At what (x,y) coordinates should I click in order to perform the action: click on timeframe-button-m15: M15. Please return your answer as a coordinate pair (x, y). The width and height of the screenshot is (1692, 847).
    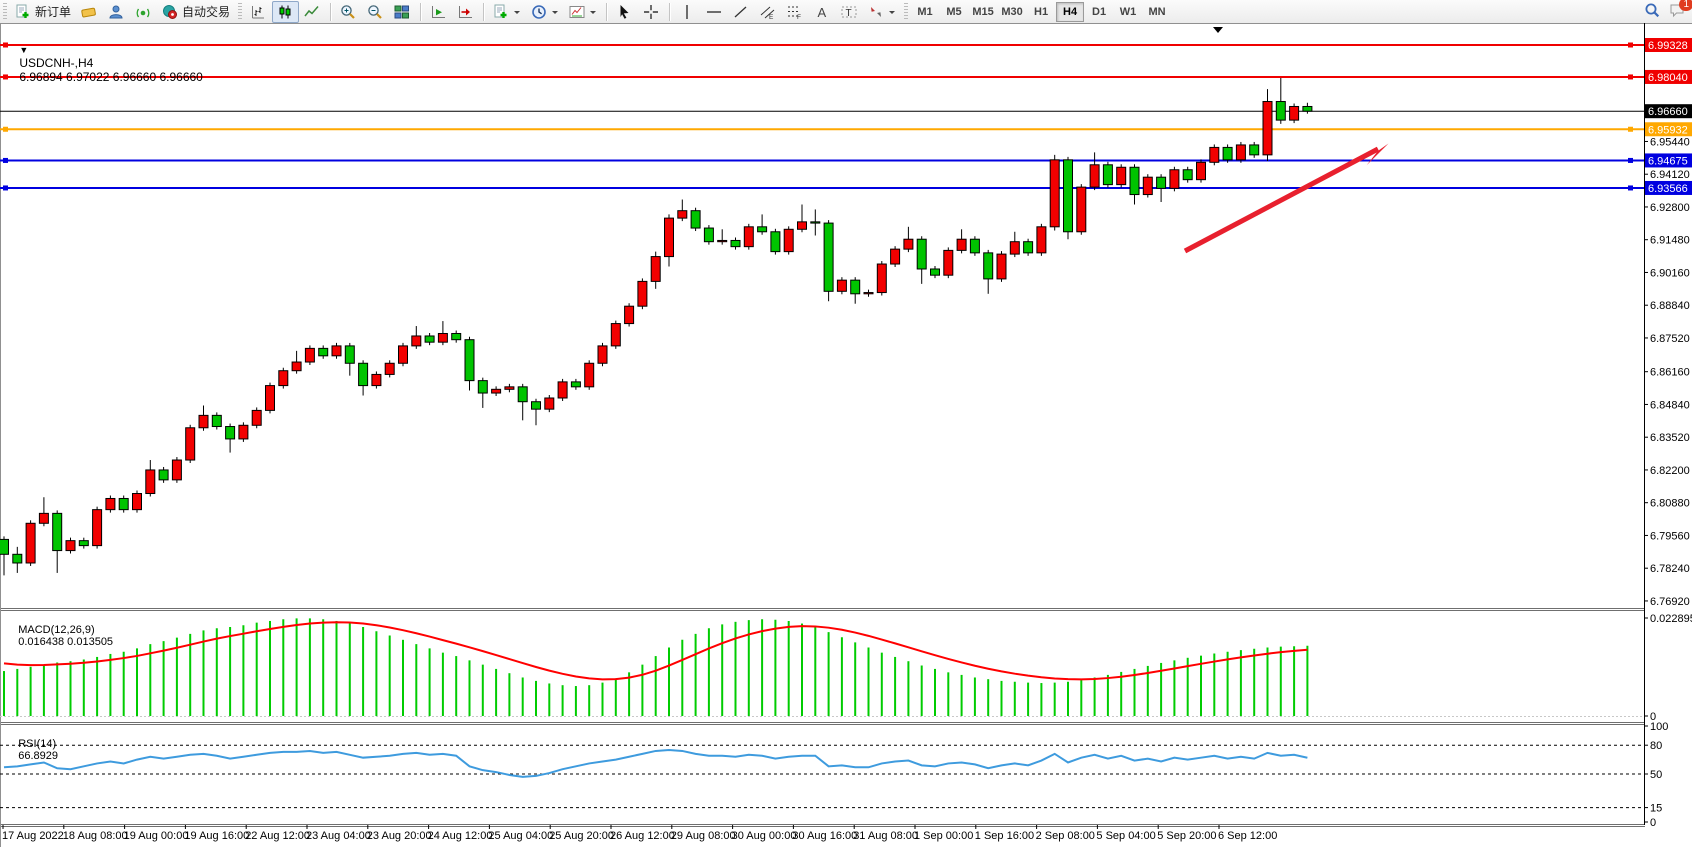
    Looking at the image, I should click on (983, 11).